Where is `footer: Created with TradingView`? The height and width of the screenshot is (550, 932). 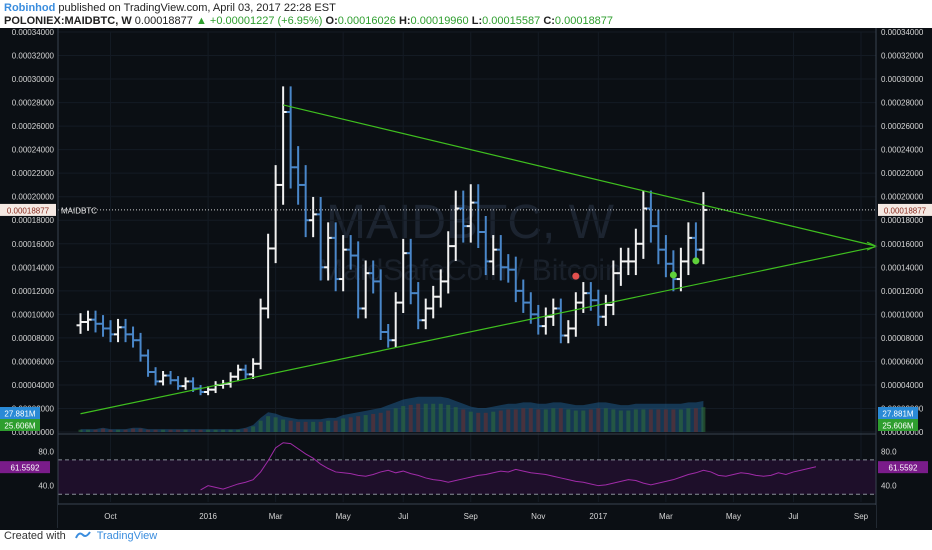
footer: Created with TradingView is located at coordinates (466, 540).